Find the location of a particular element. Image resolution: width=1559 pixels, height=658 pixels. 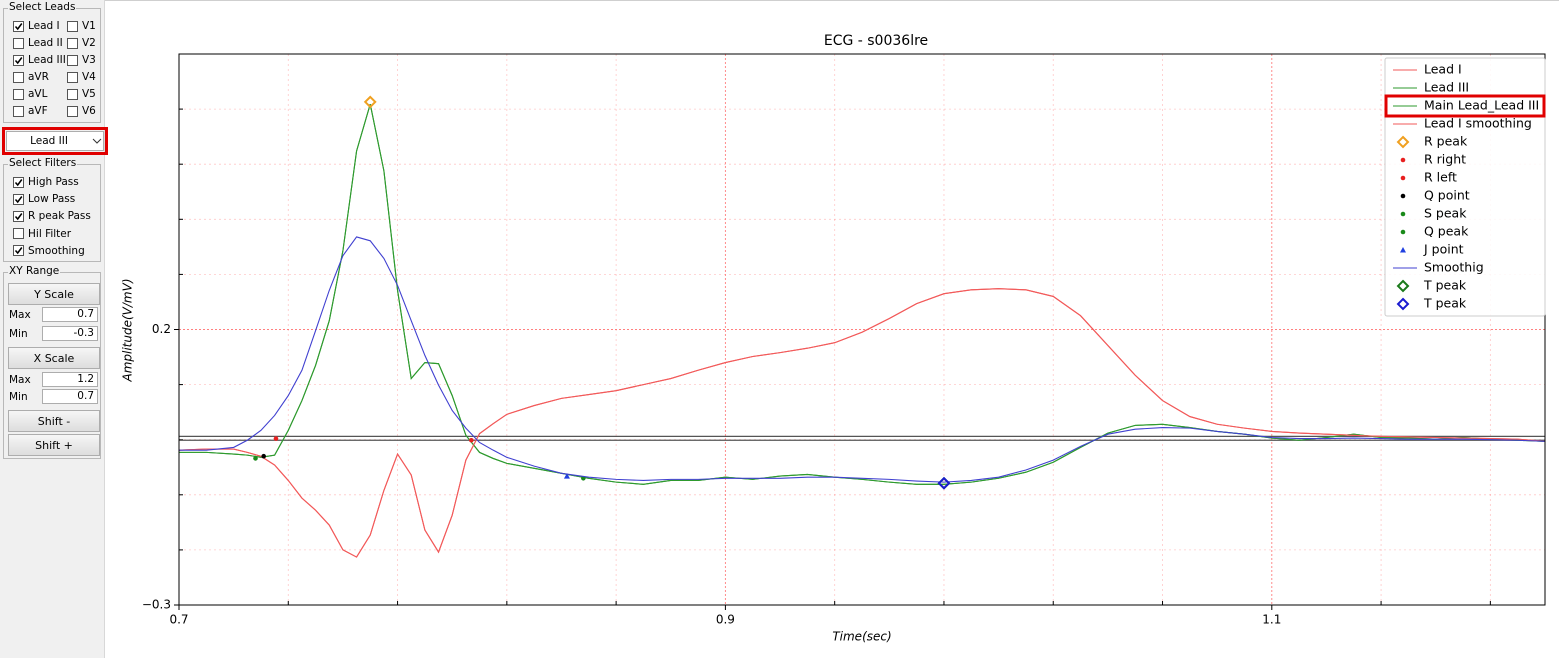

dropdown-arrow is located at coordinates (97, 141).